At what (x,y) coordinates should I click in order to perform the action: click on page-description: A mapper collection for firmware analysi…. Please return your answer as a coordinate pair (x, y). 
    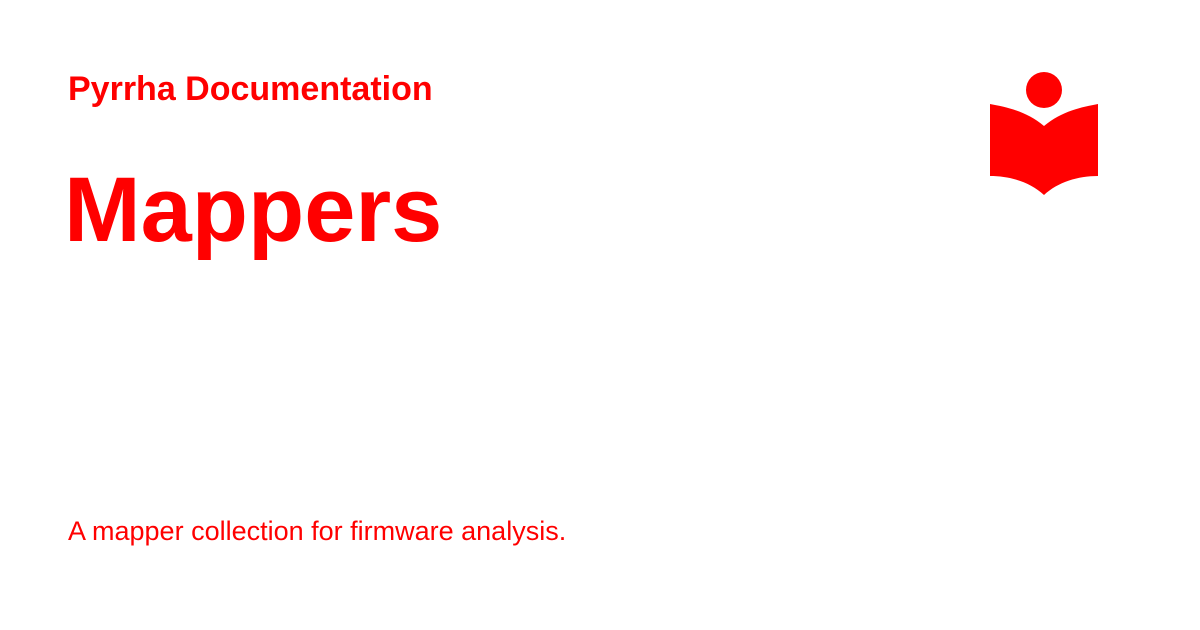
    Looking at the image, I should click on (317, 531).